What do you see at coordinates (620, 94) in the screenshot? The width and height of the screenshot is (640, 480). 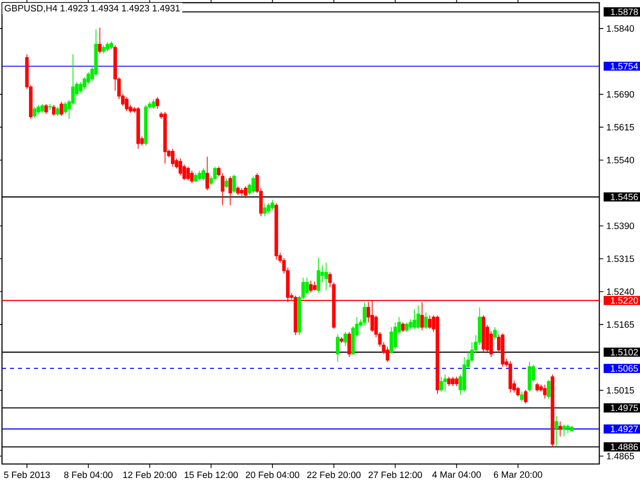 I see `y-tick-label: 1.5690` at bounding box center [620, 94].